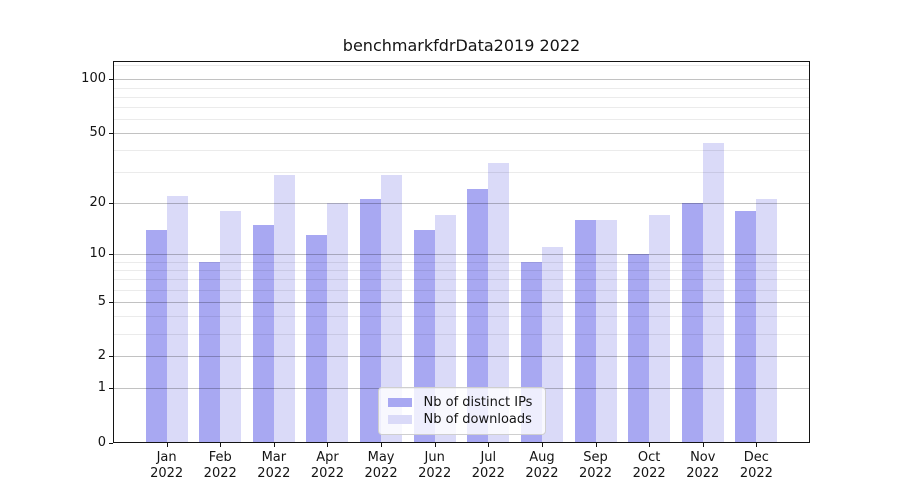 This screenshot has height=500, width=900. Describe the element at coordinates (477, 419) in the screenshot. I see `legend-label-downloads: Nb of downloads` at that location.